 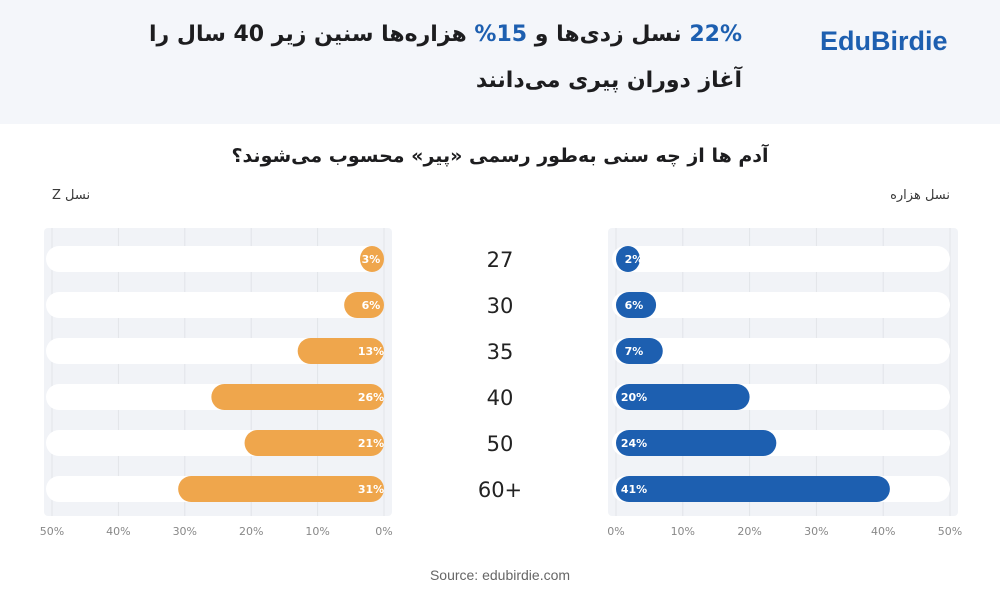 What do you see at coordinates (118, 531) in the screenshot?
I see `tick-label-gen-z: 40%` at bounding box center [118, 531].